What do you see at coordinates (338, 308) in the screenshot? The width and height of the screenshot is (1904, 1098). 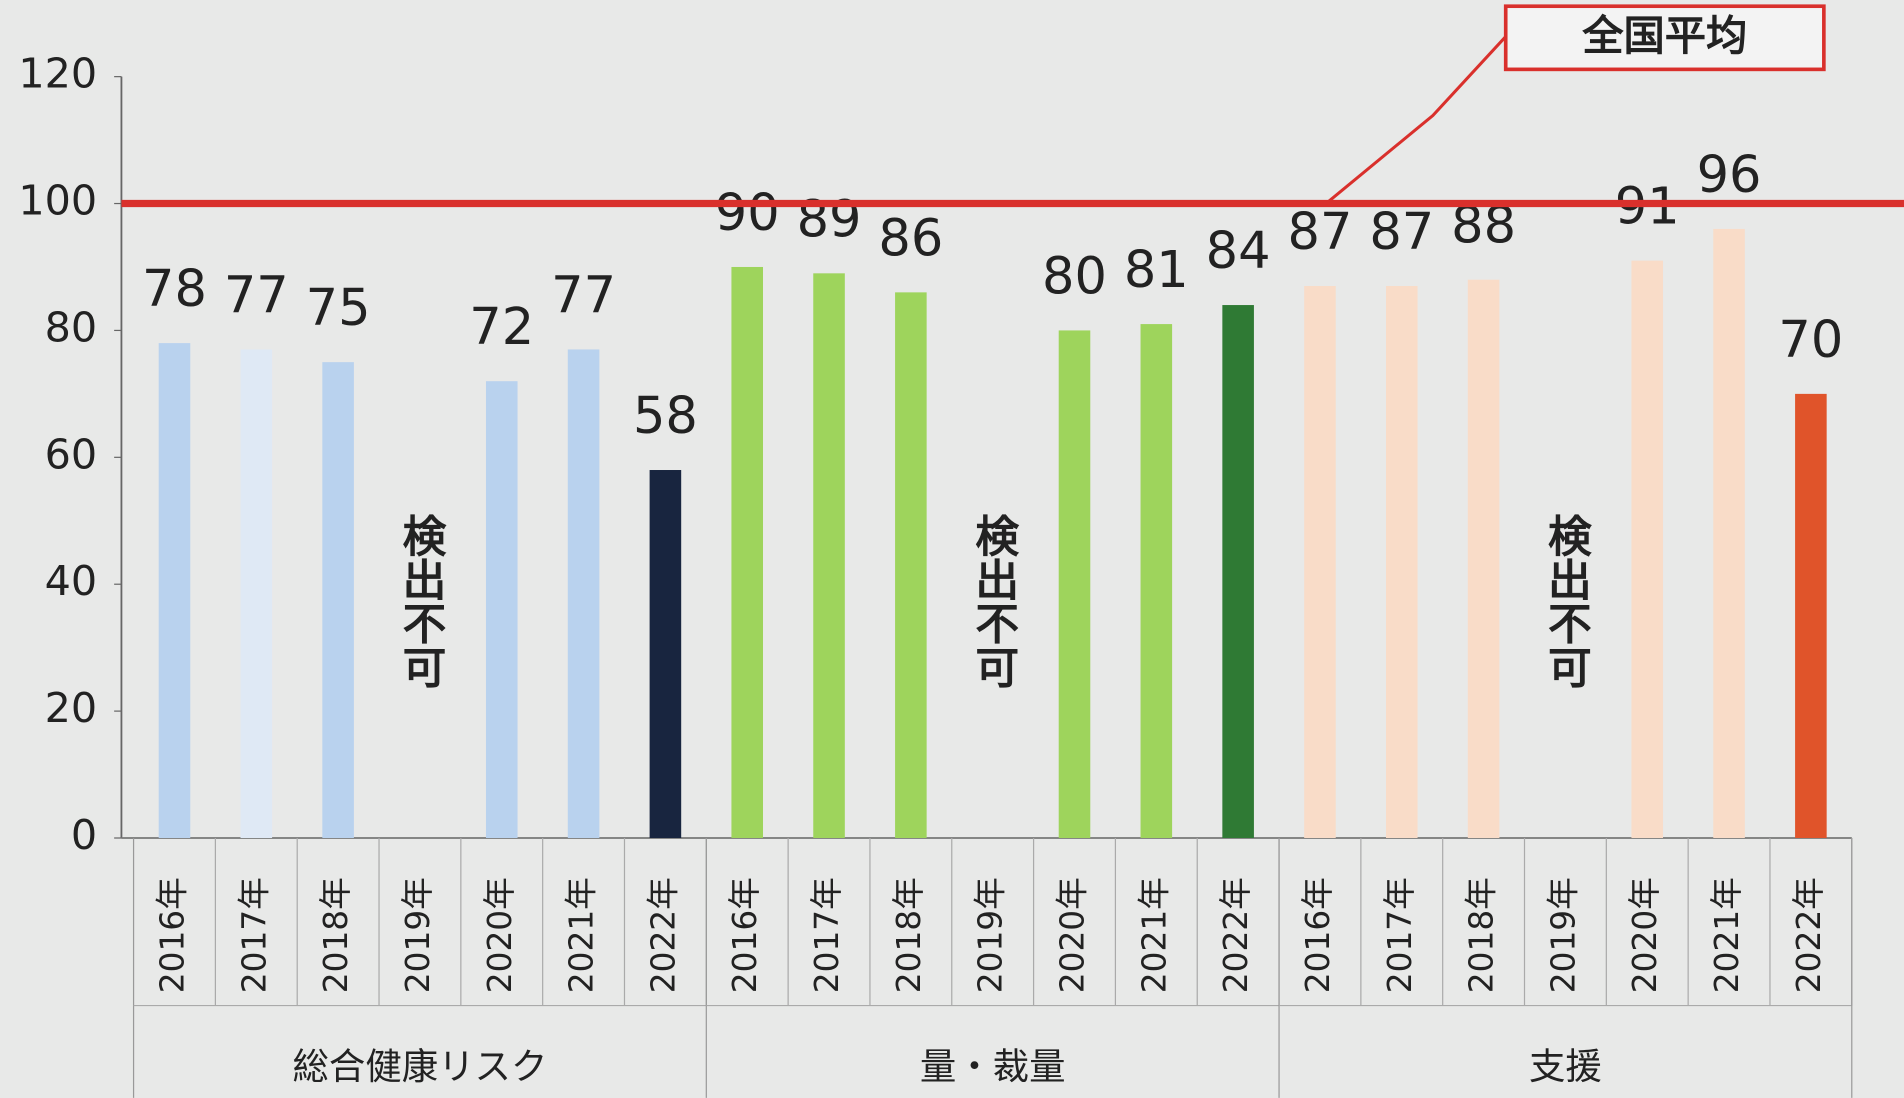 I see `data-label: 75` at bounding box center [338, 308].